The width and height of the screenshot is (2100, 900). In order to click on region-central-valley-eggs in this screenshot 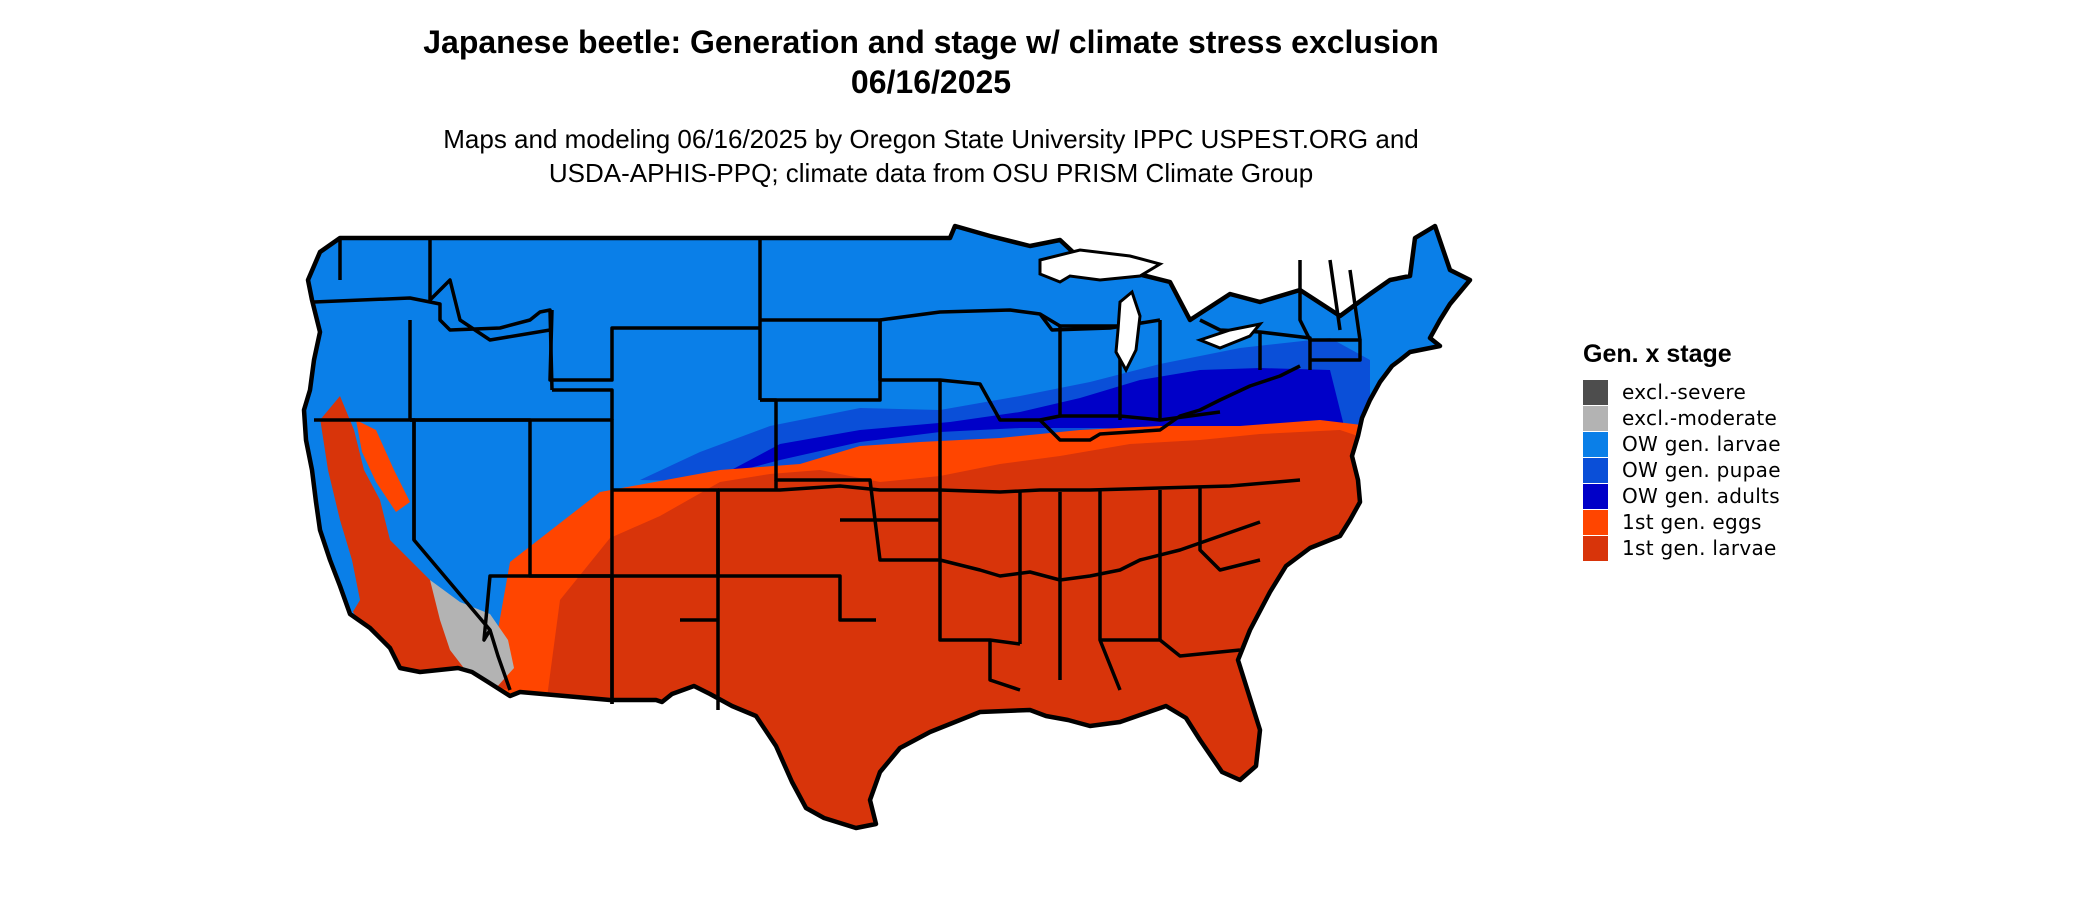, I will do `click(383, 466)`.